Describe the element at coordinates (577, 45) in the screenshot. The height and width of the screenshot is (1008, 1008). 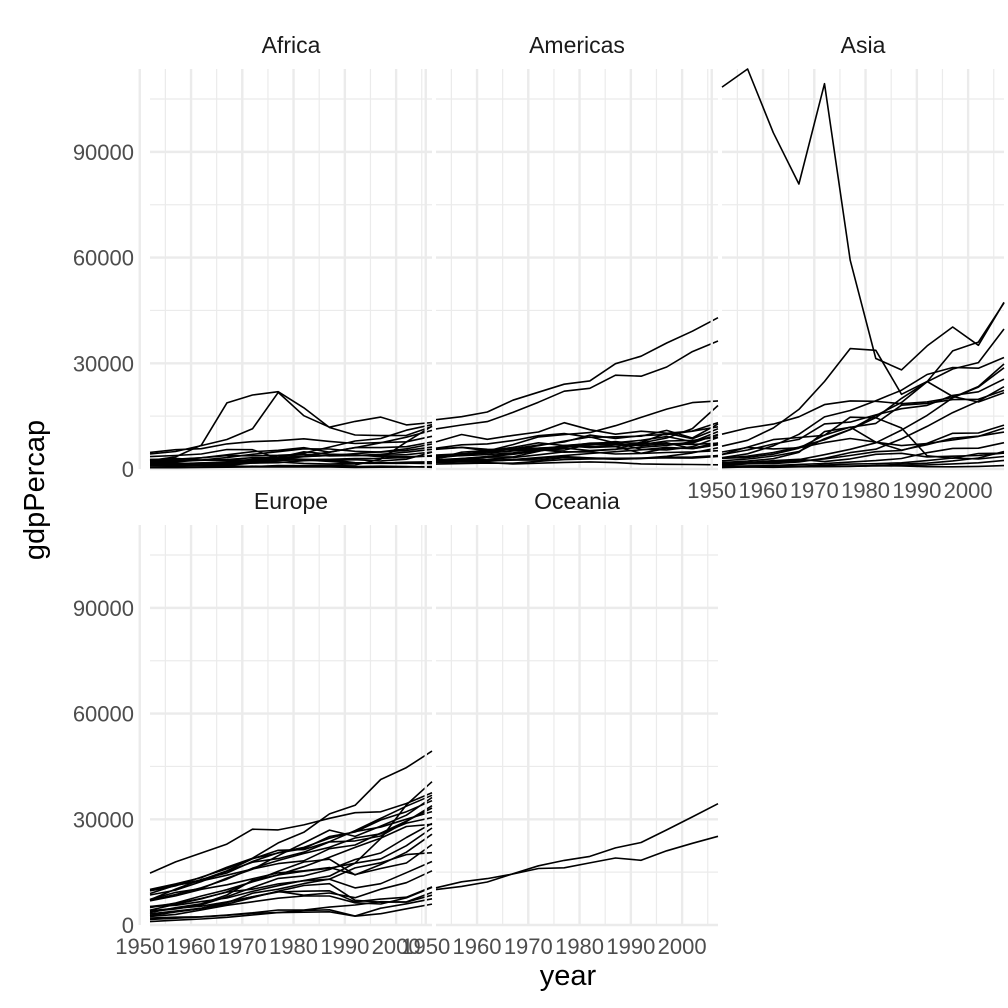
I see `facet-strip-americas: Americas` at that location.